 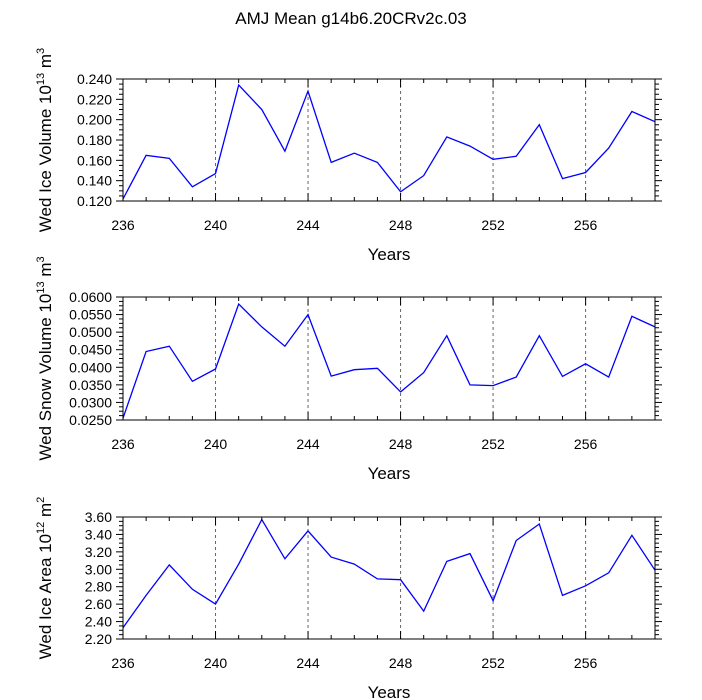 I want to click on y-tick-label: 0.0400, so click(x=90, y=367).